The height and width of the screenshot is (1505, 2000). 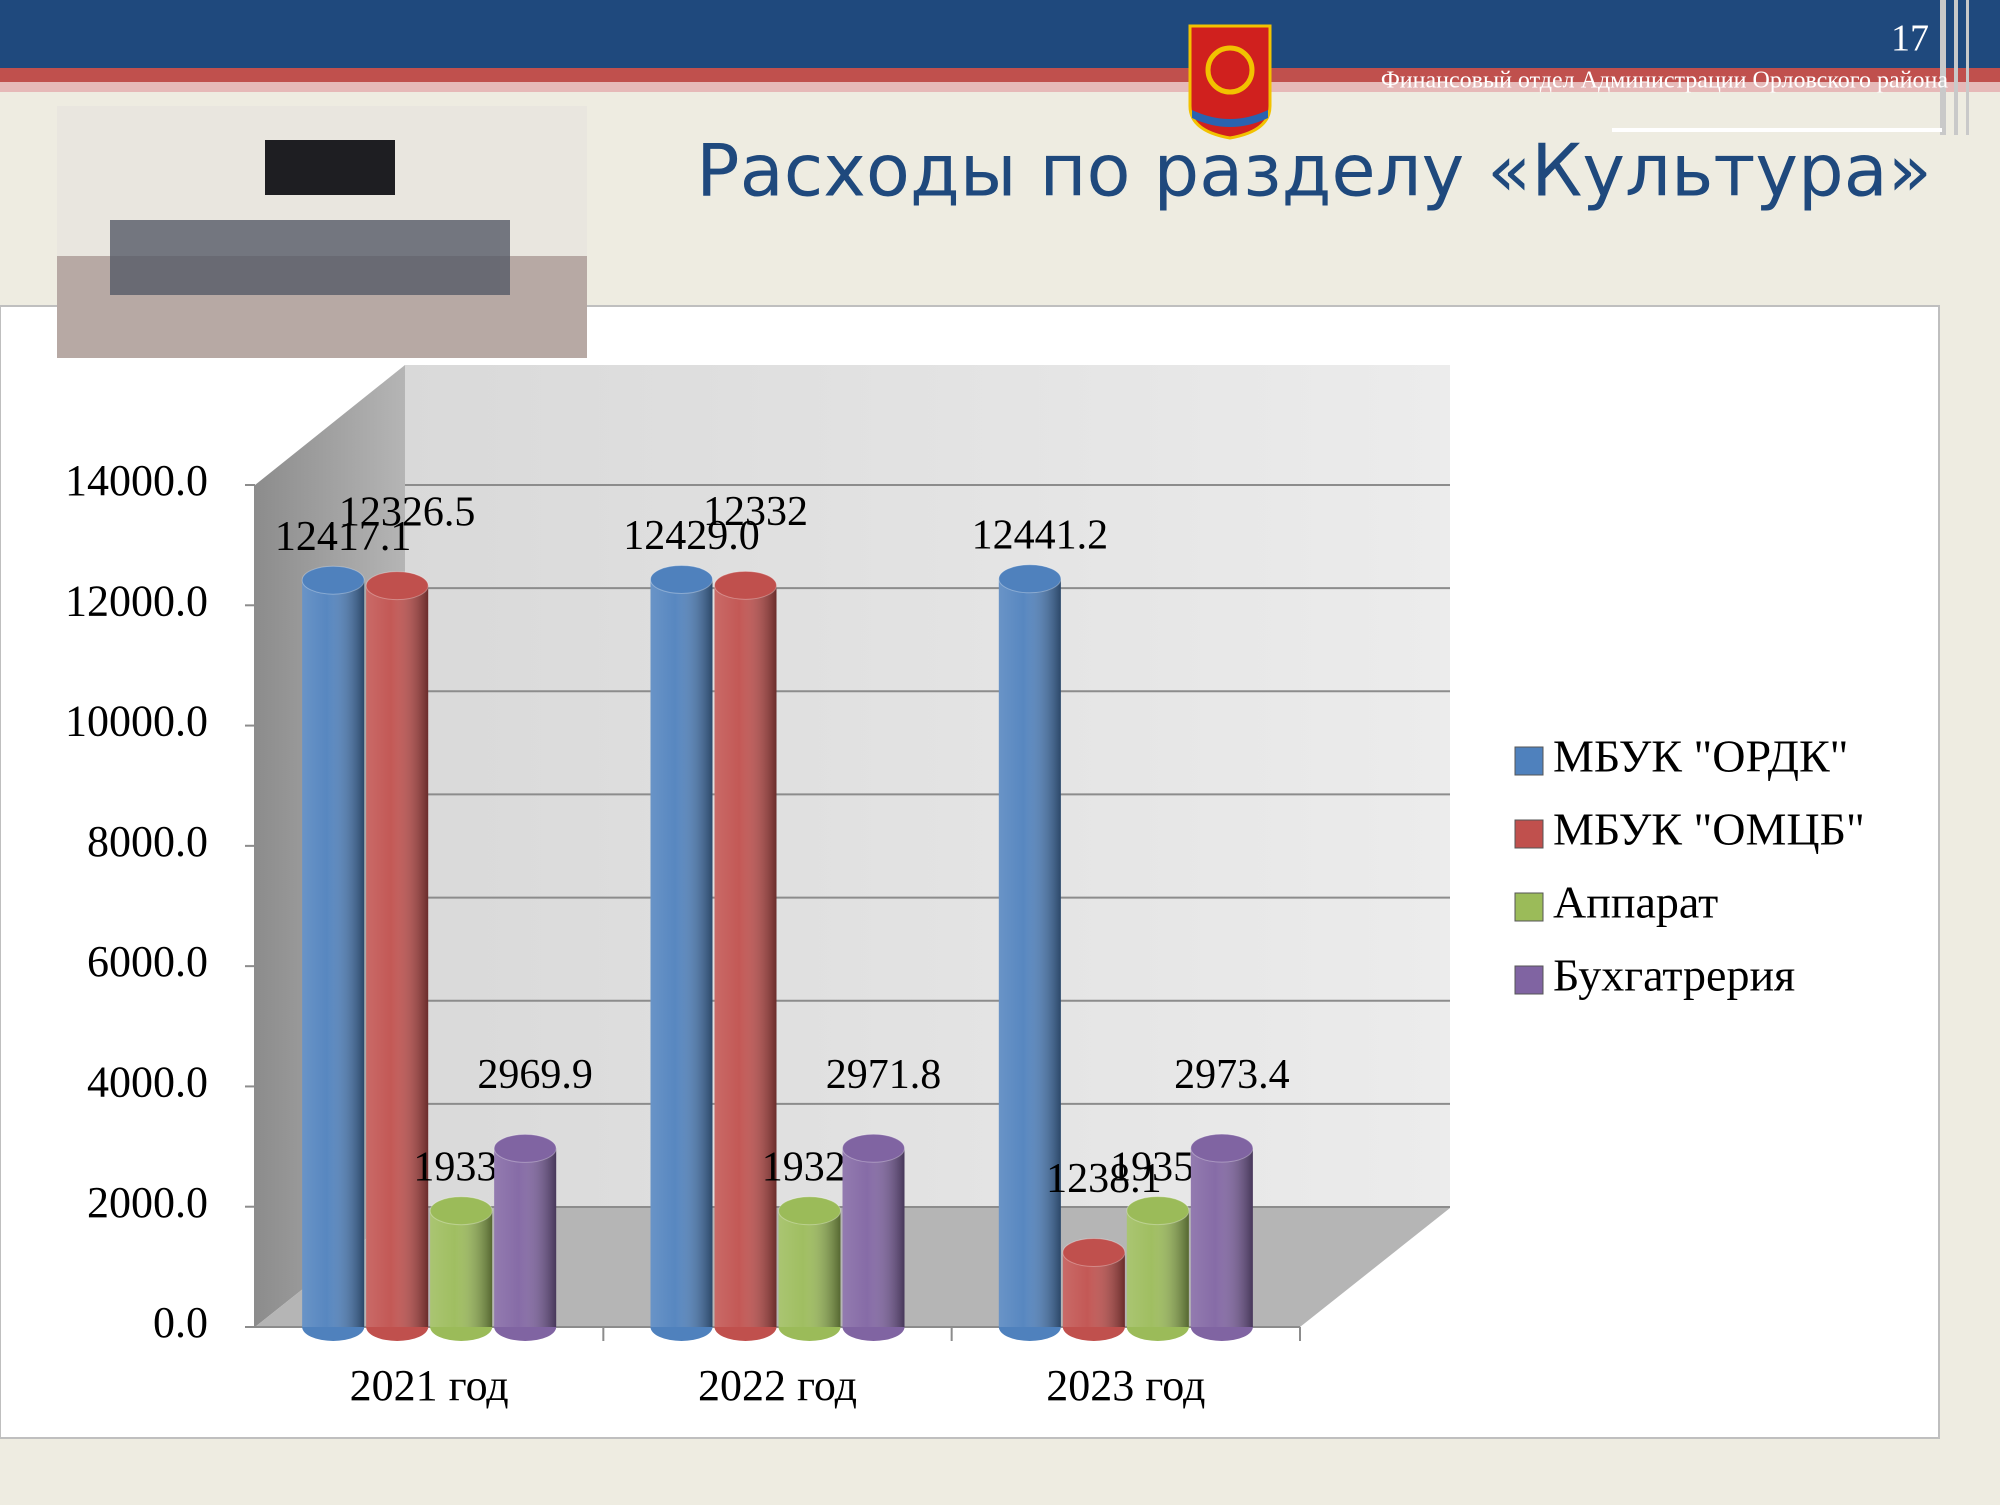 I want to click on y-tick-label: 0.0, so click(x=180, y=1322).